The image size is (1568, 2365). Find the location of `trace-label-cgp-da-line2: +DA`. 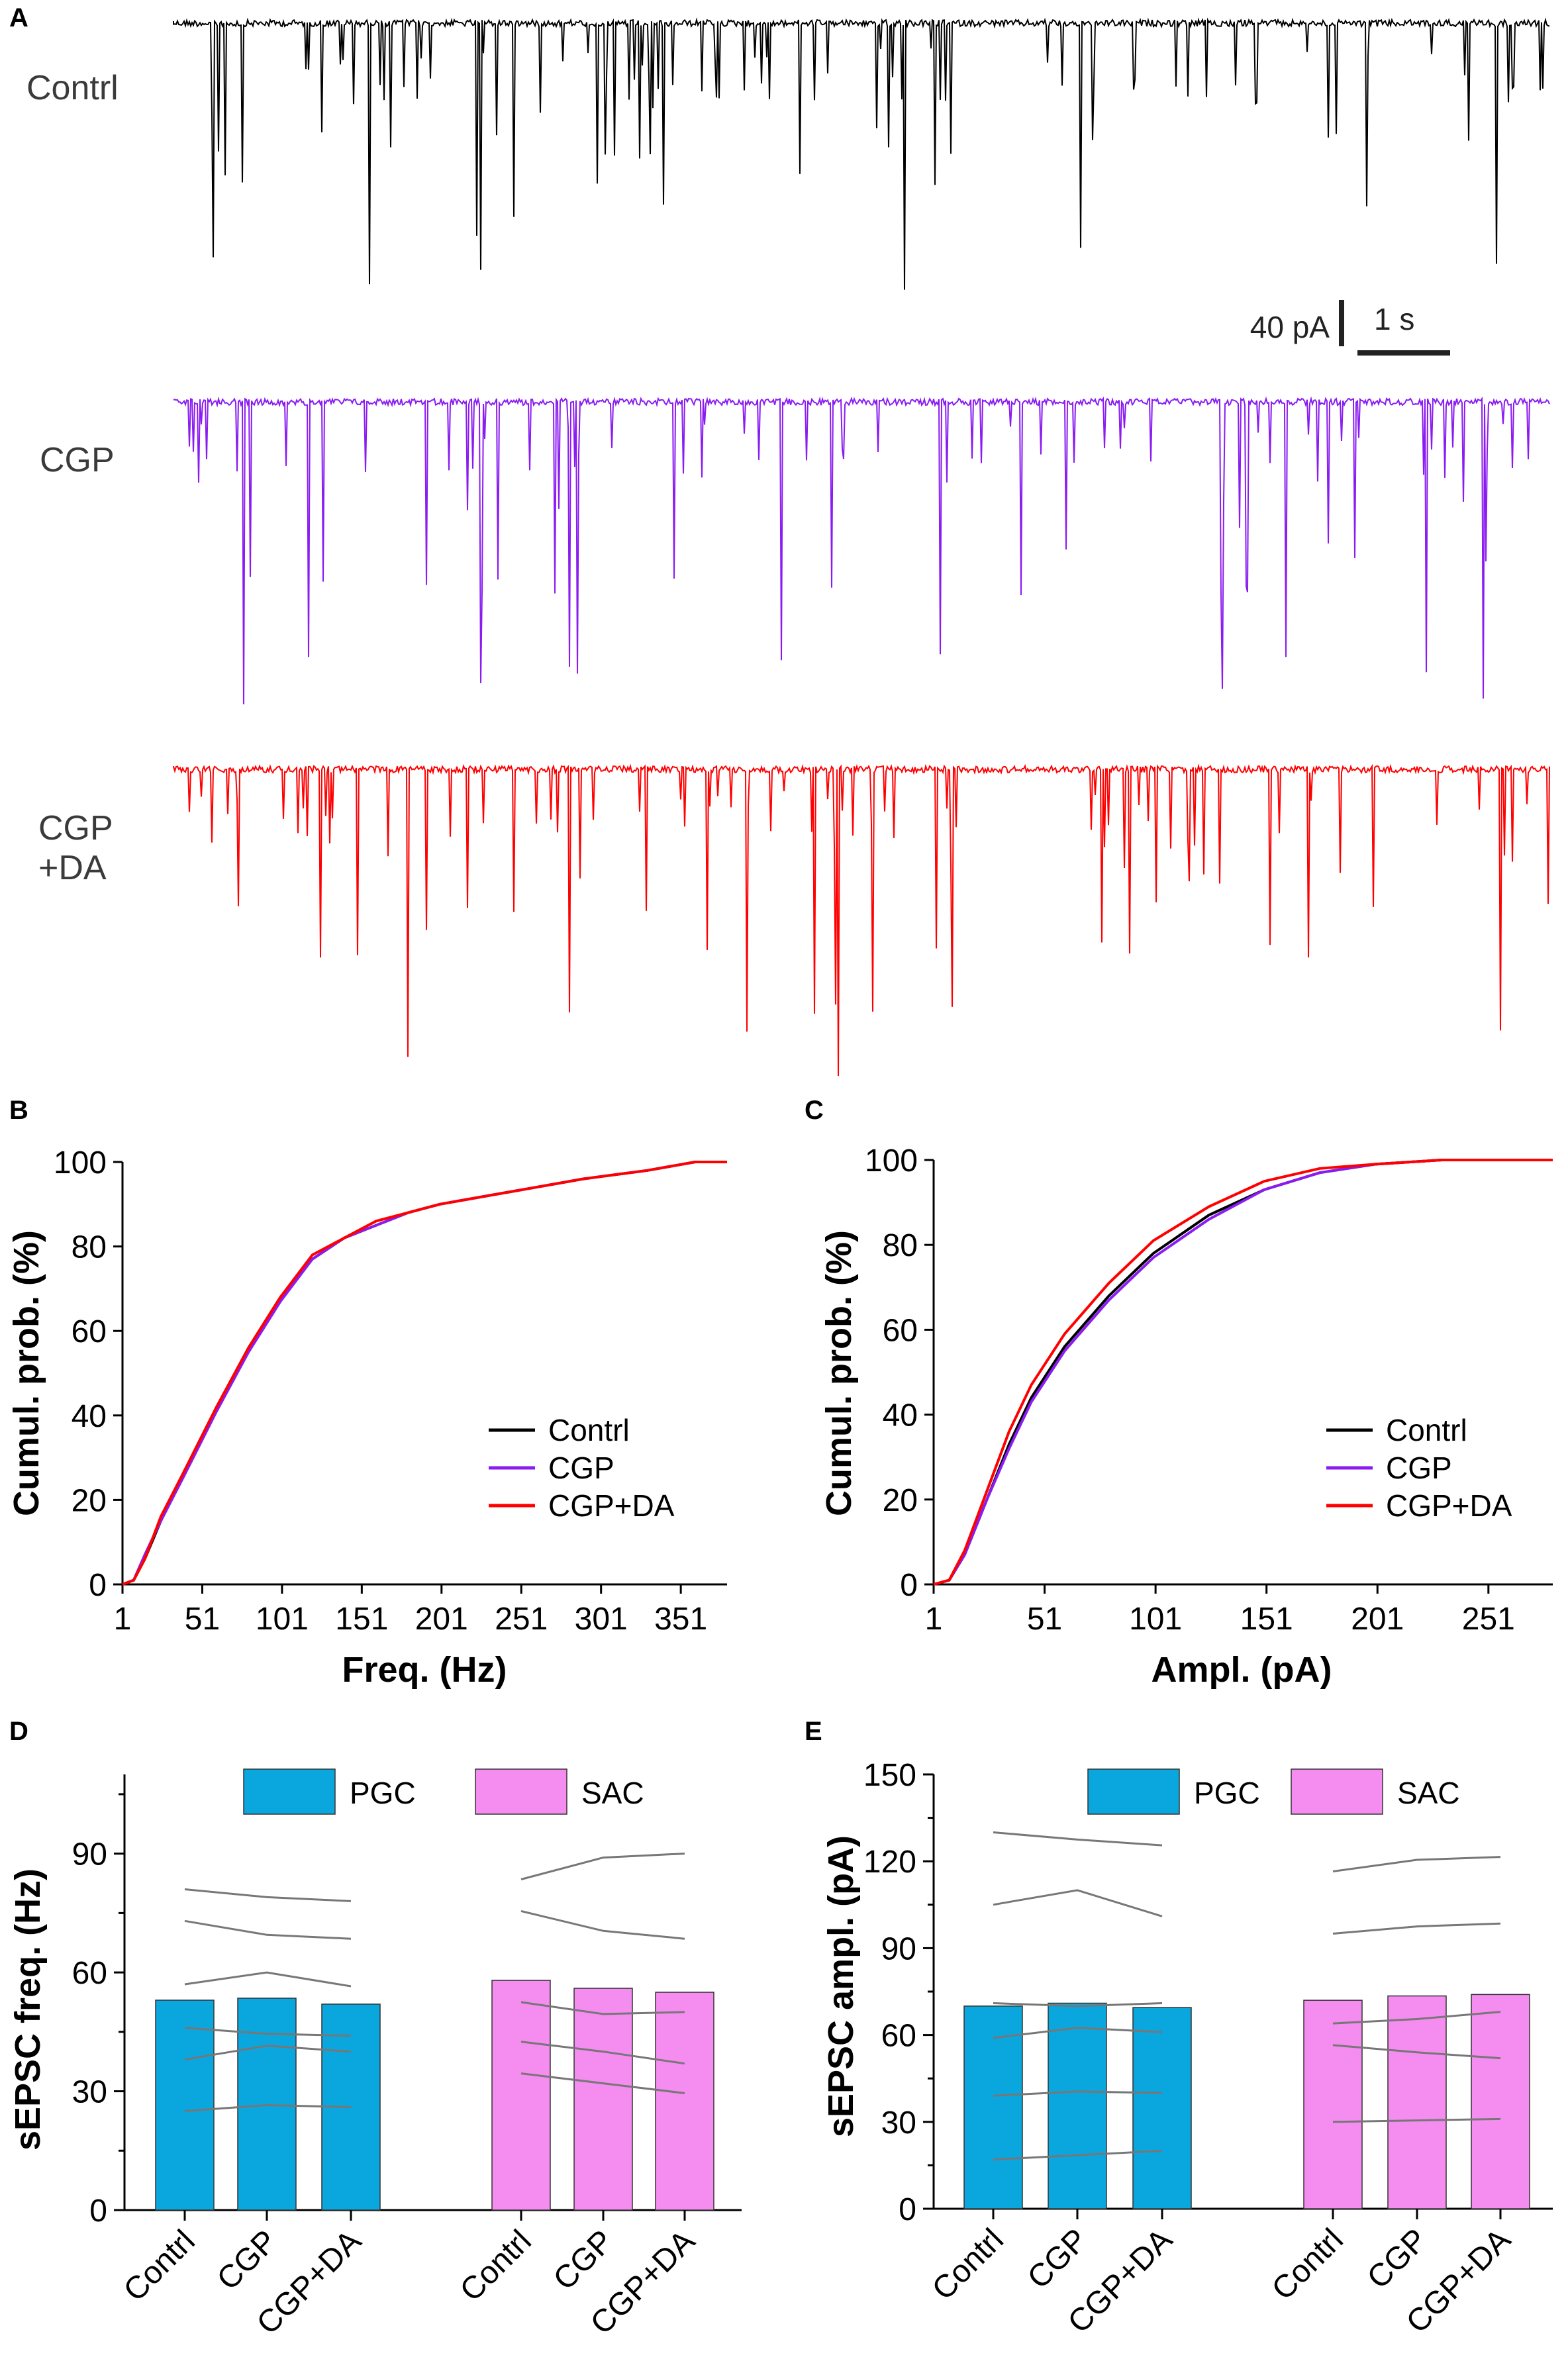

trace-label-cgp-da-line2: +DA is located at coordinates (72, 868).